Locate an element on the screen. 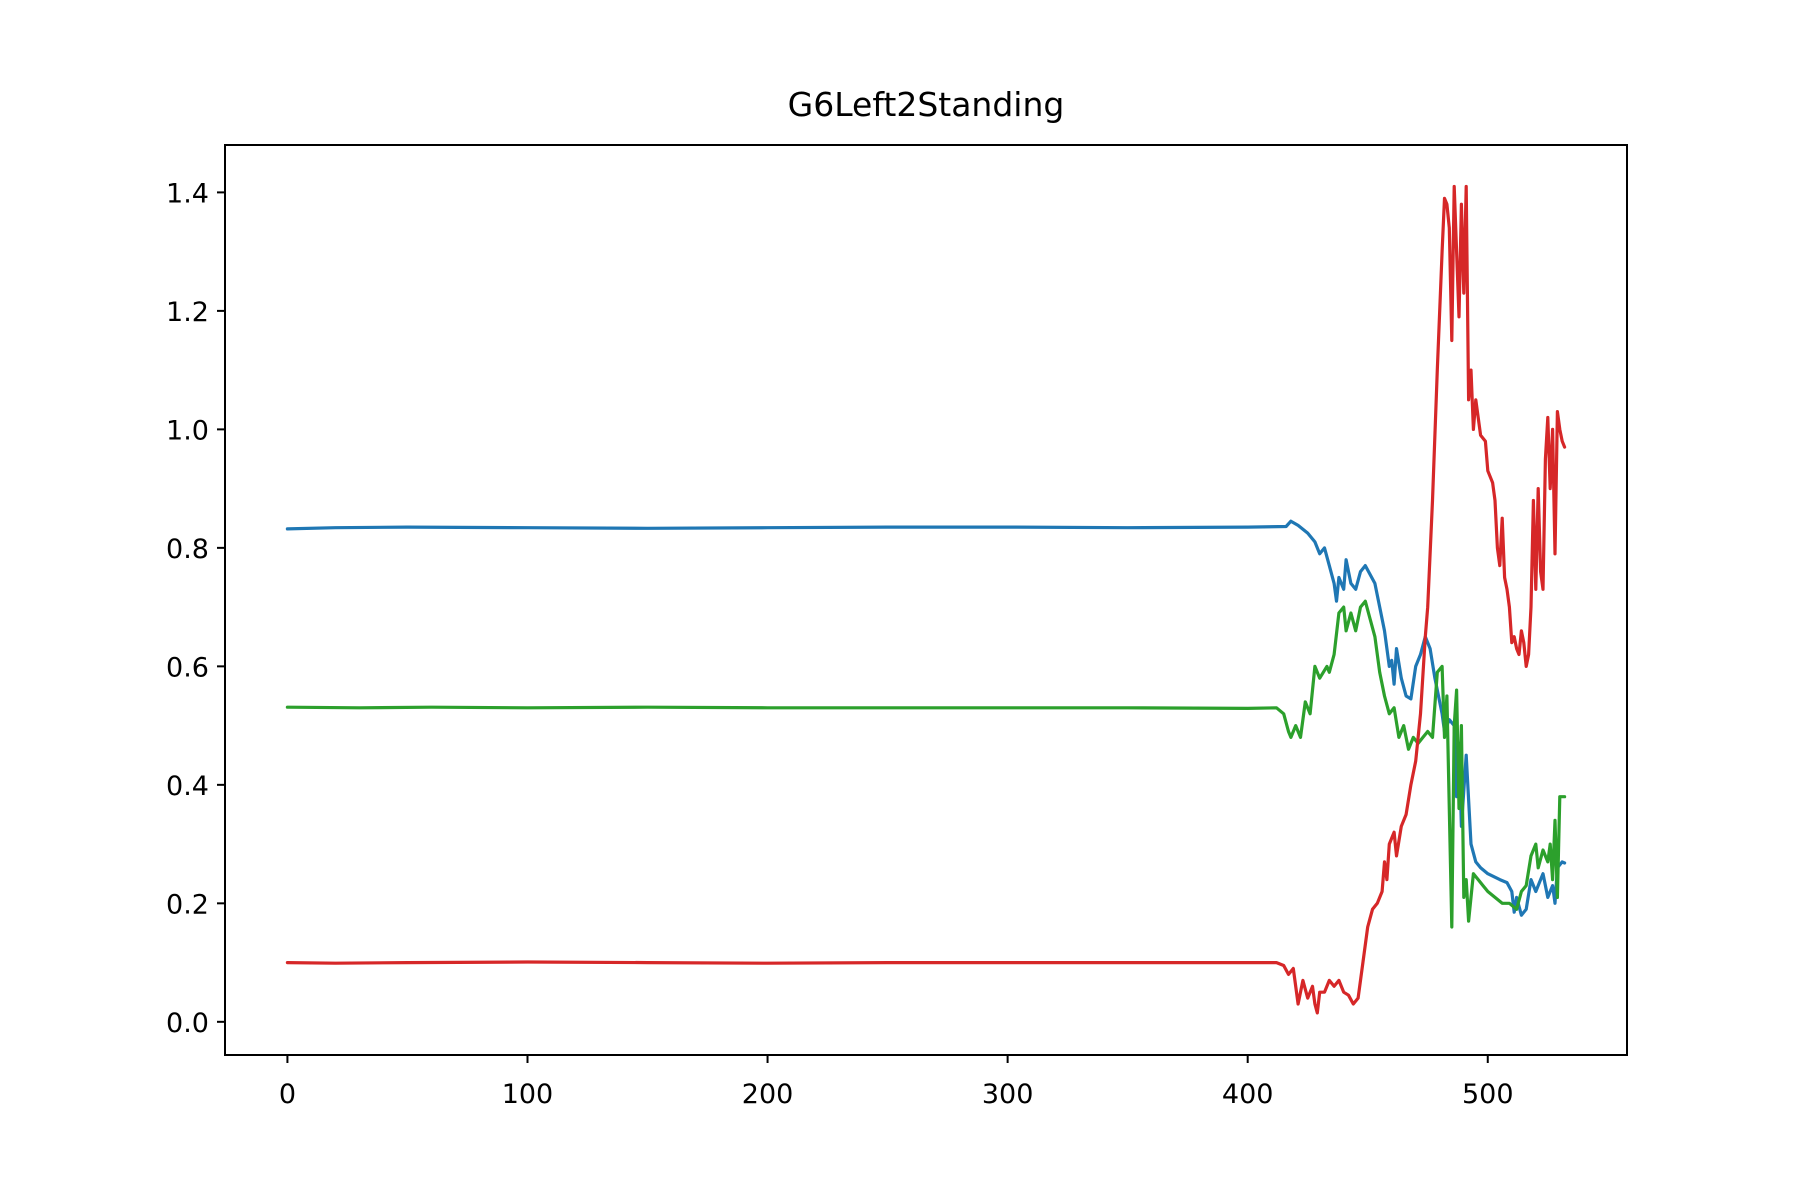 This screenshot has height=1200, width=1800. x-tick-label: 100 is located at coordinates (528, 1094).